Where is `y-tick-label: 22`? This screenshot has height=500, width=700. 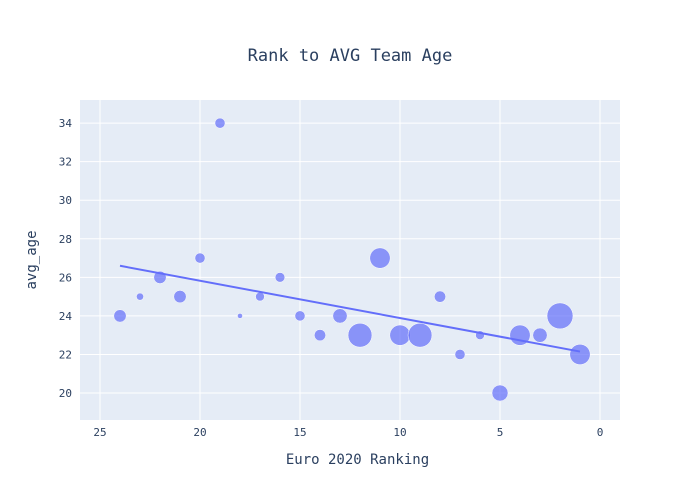 y-tick-label: 22 is located at coordinates (65, 354).